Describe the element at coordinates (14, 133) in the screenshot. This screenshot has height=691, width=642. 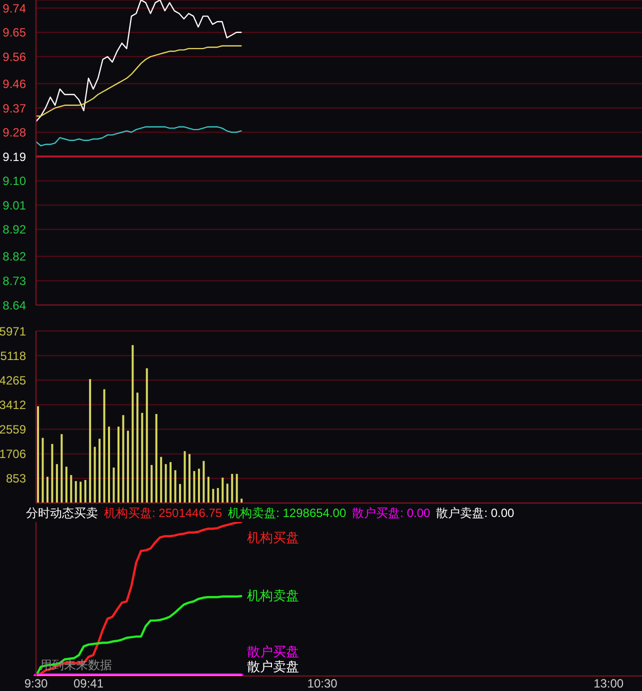
I see `y-tick-label: 9.28` at that location.